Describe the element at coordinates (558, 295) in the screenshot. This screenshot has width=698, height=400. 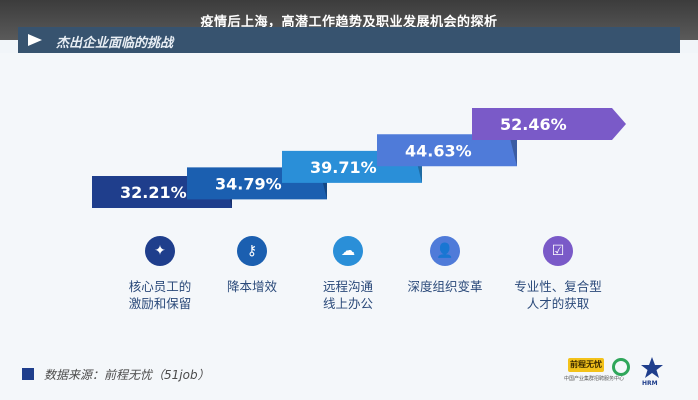
I see `category-label: 专业性、复合型 人才的获取` at that location.